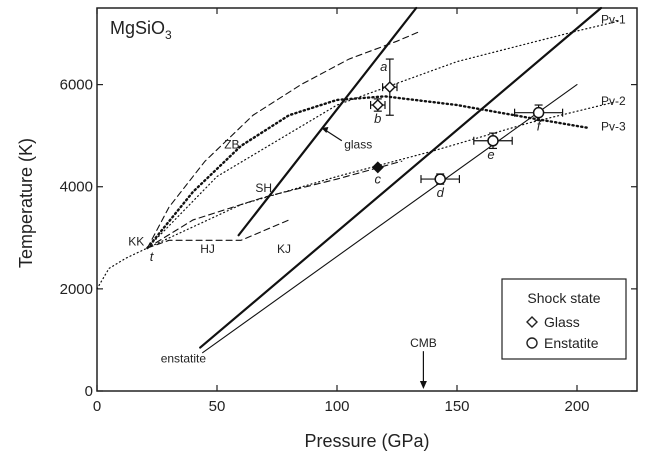 The image size is (660, 457). What do you see at coordinates (97, 406) in the screenshot?
I see `x-tick-label: 0` at bounding box center [97, 406].